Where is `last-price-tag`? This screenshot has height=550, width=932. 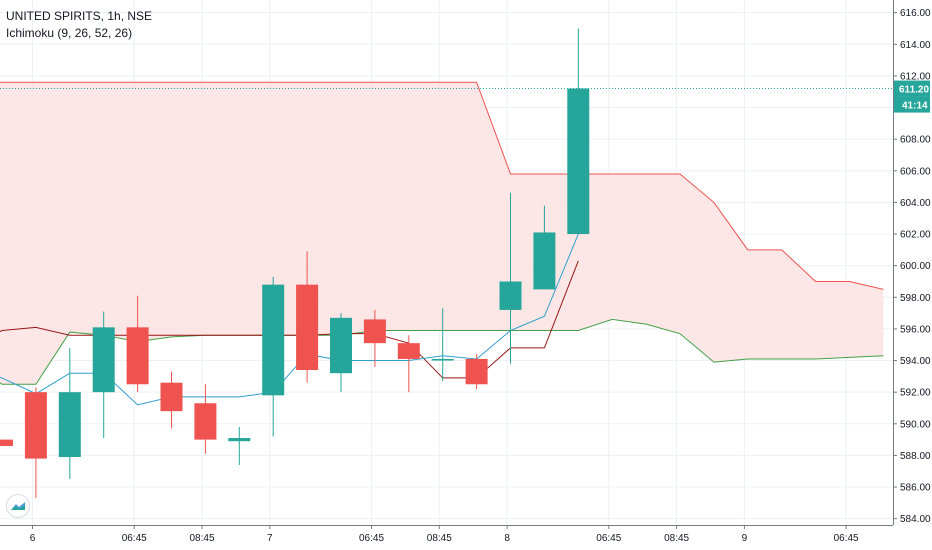
last-price-tag is located at coordinates (912, 88).